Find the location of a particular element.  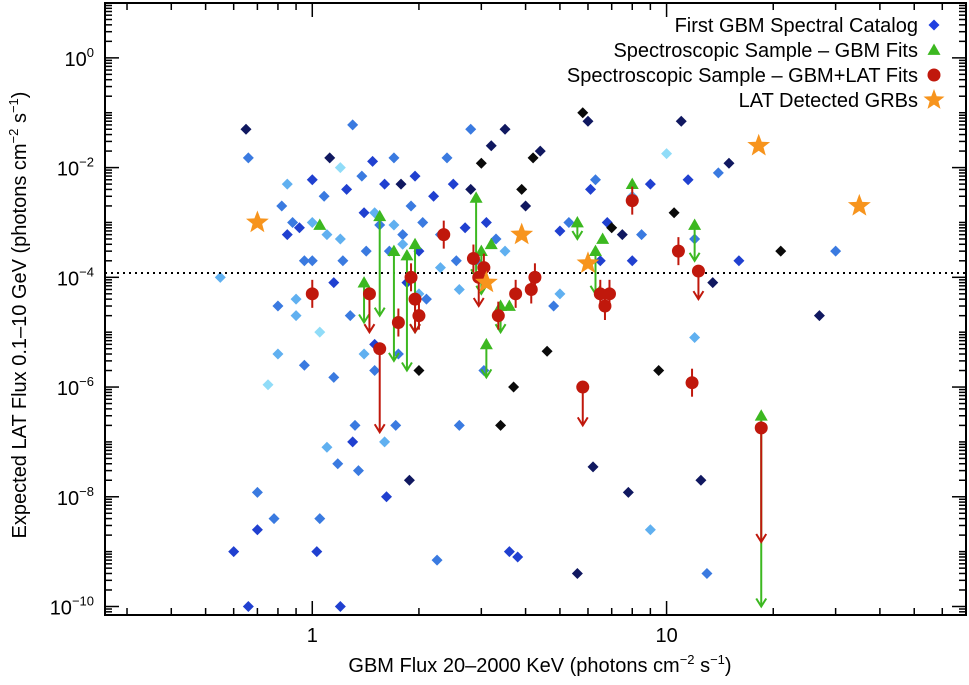

y-tick-label: 10⁻⁸ is located at coordinates (75, 497).